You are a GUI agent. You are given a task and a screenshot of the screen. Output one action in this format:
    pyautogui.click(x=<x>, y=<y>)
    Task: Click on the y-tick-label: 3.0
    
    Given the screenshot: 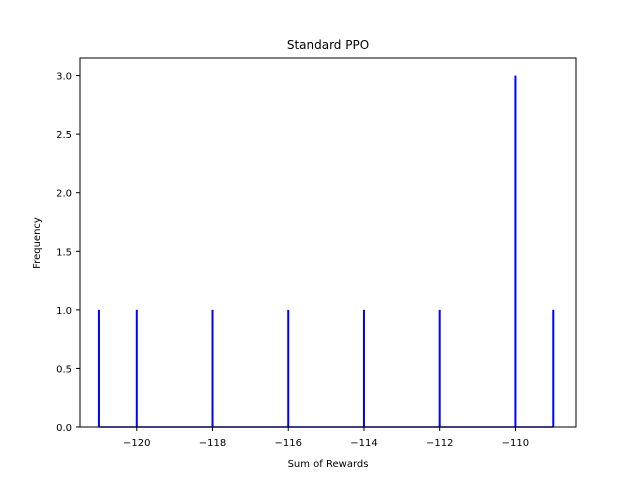 What is the action you would take?
    pyautogui.click(x=64, y=77)
    